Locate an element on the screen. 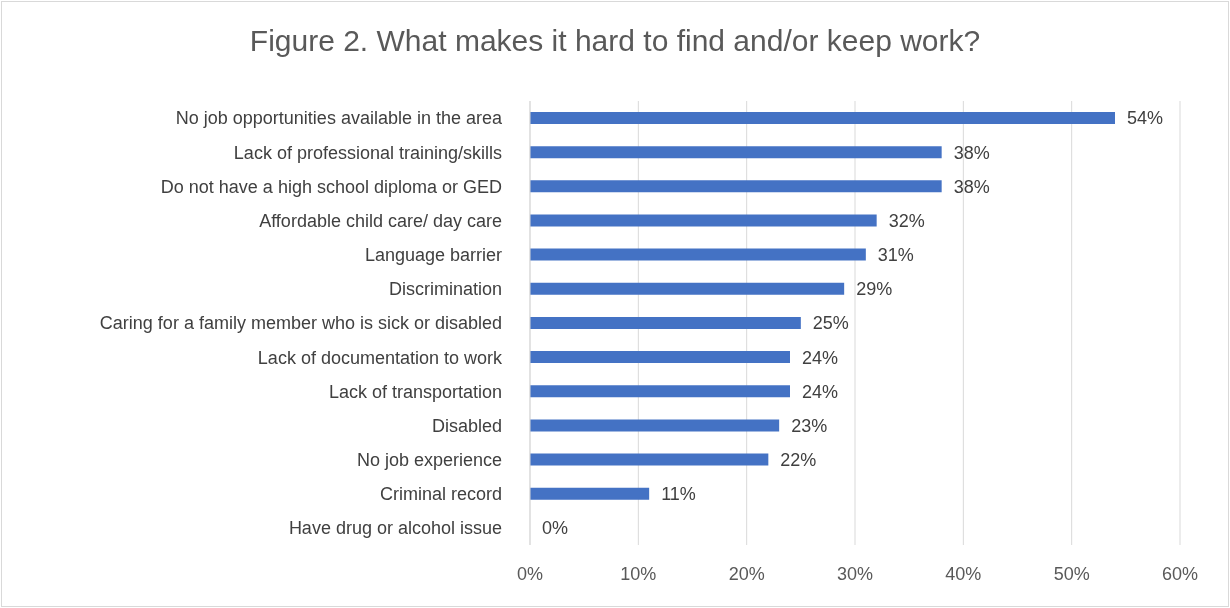 Image resolution: width=1230 pixels, height=608 pixels. y-tick-label: Caring for a family member who is sick or disabled is located at coordinates (300, 323).